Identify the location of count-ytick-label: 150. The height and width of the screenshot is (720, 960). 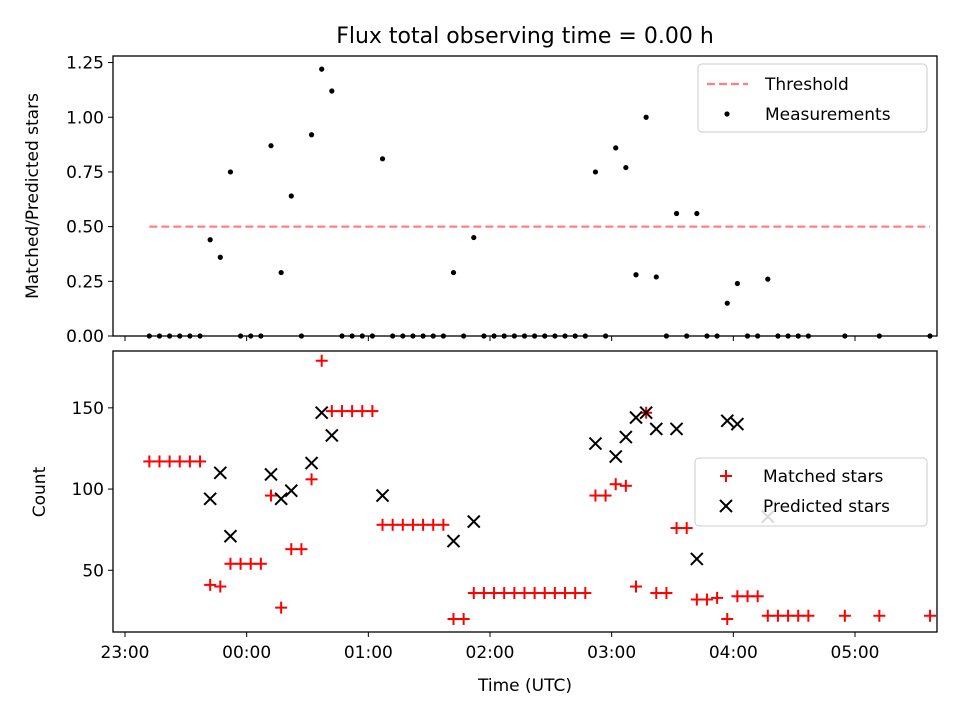
(88, 409).